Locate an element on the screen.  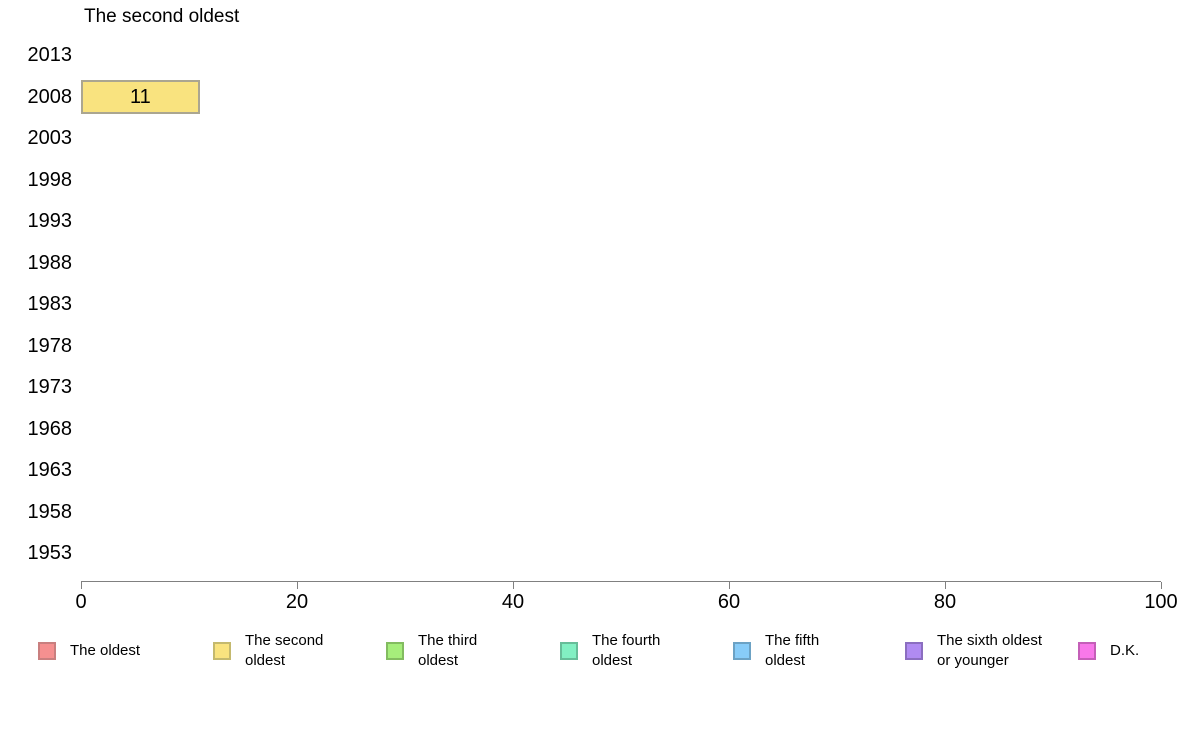
legend-label-line: D.K. is located at coordinates (1125, 650).